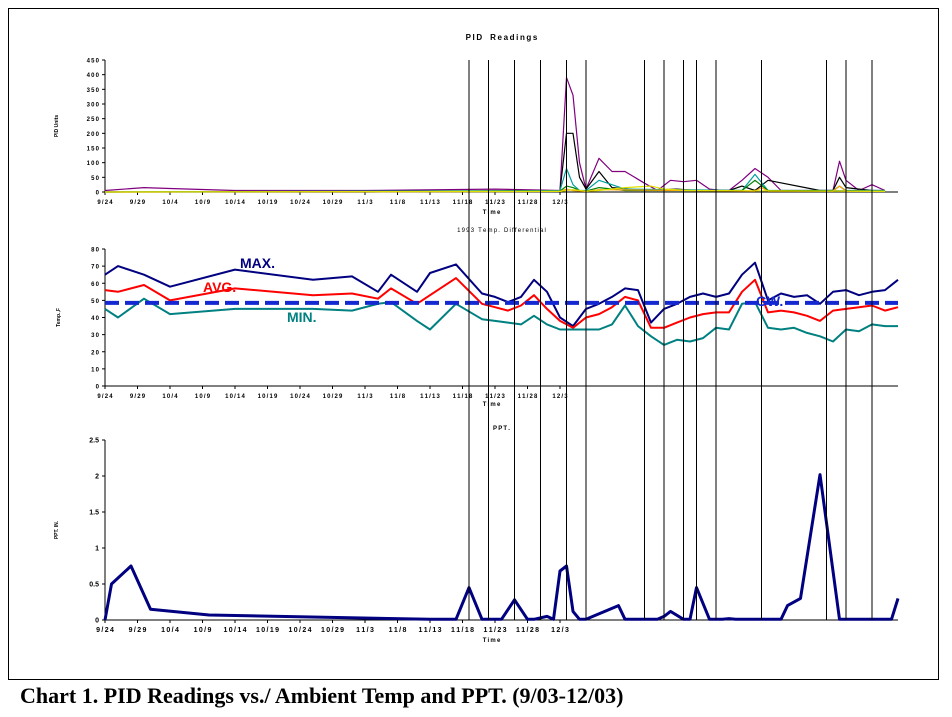  What do you see at coordinates (57, 529) in the screenshot?
I see `y-axis-label: PPT. IN.` at bounding box center [57, 529].